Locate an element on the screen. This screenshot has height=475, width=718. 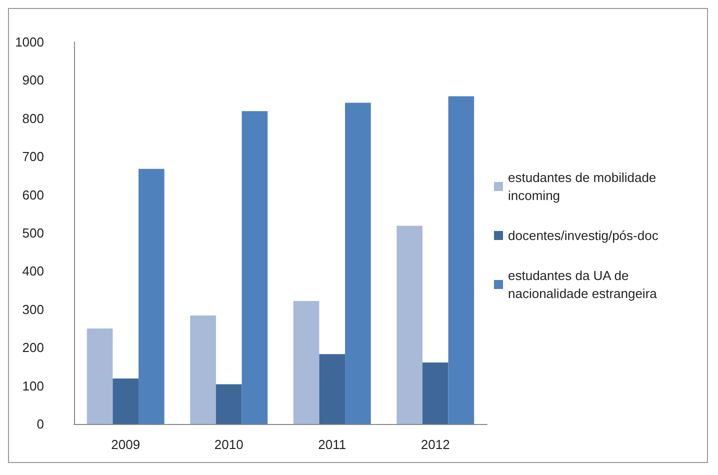
y-tick-label: 100 is located at coordinates (33, 386).